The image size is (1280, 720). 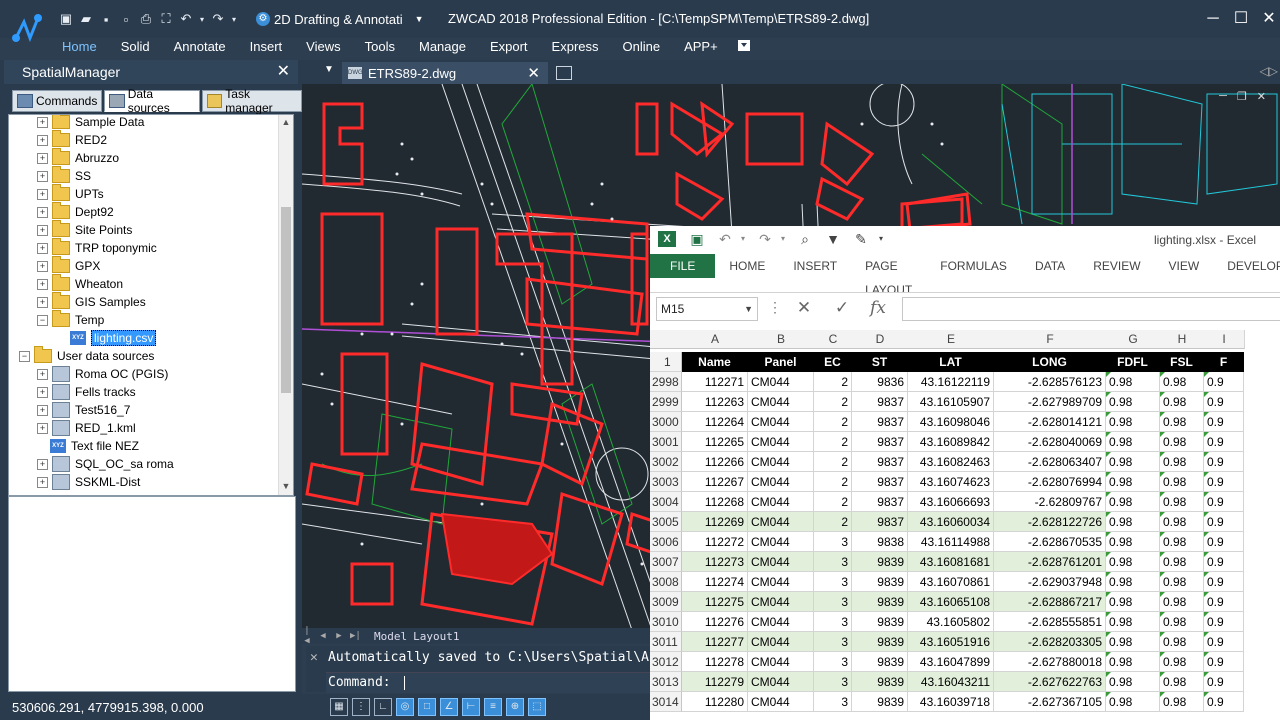 What do you see at coordinates (442, 46) in the screenshot?
I see `tab-manage: Manage` at bounding box center [442, 46].